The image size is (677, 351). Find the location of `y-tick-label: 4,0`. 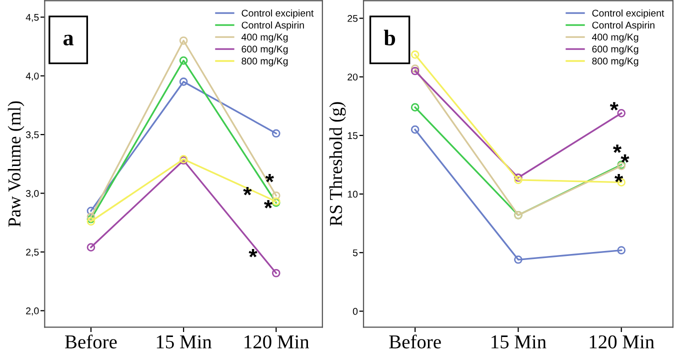

y-tick-label: 4,0 is located at coordinates (32, 76).